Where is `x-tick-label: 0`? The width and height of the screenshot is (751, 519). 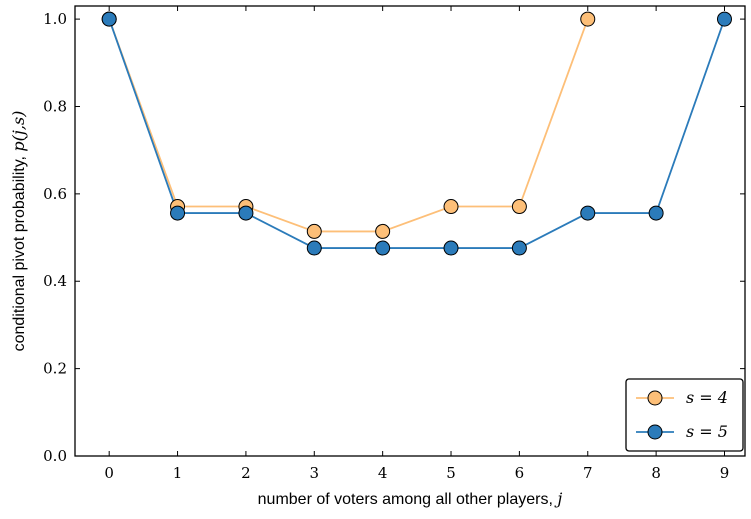 x-tick-label: 0 is located at coordinates (109, 473).